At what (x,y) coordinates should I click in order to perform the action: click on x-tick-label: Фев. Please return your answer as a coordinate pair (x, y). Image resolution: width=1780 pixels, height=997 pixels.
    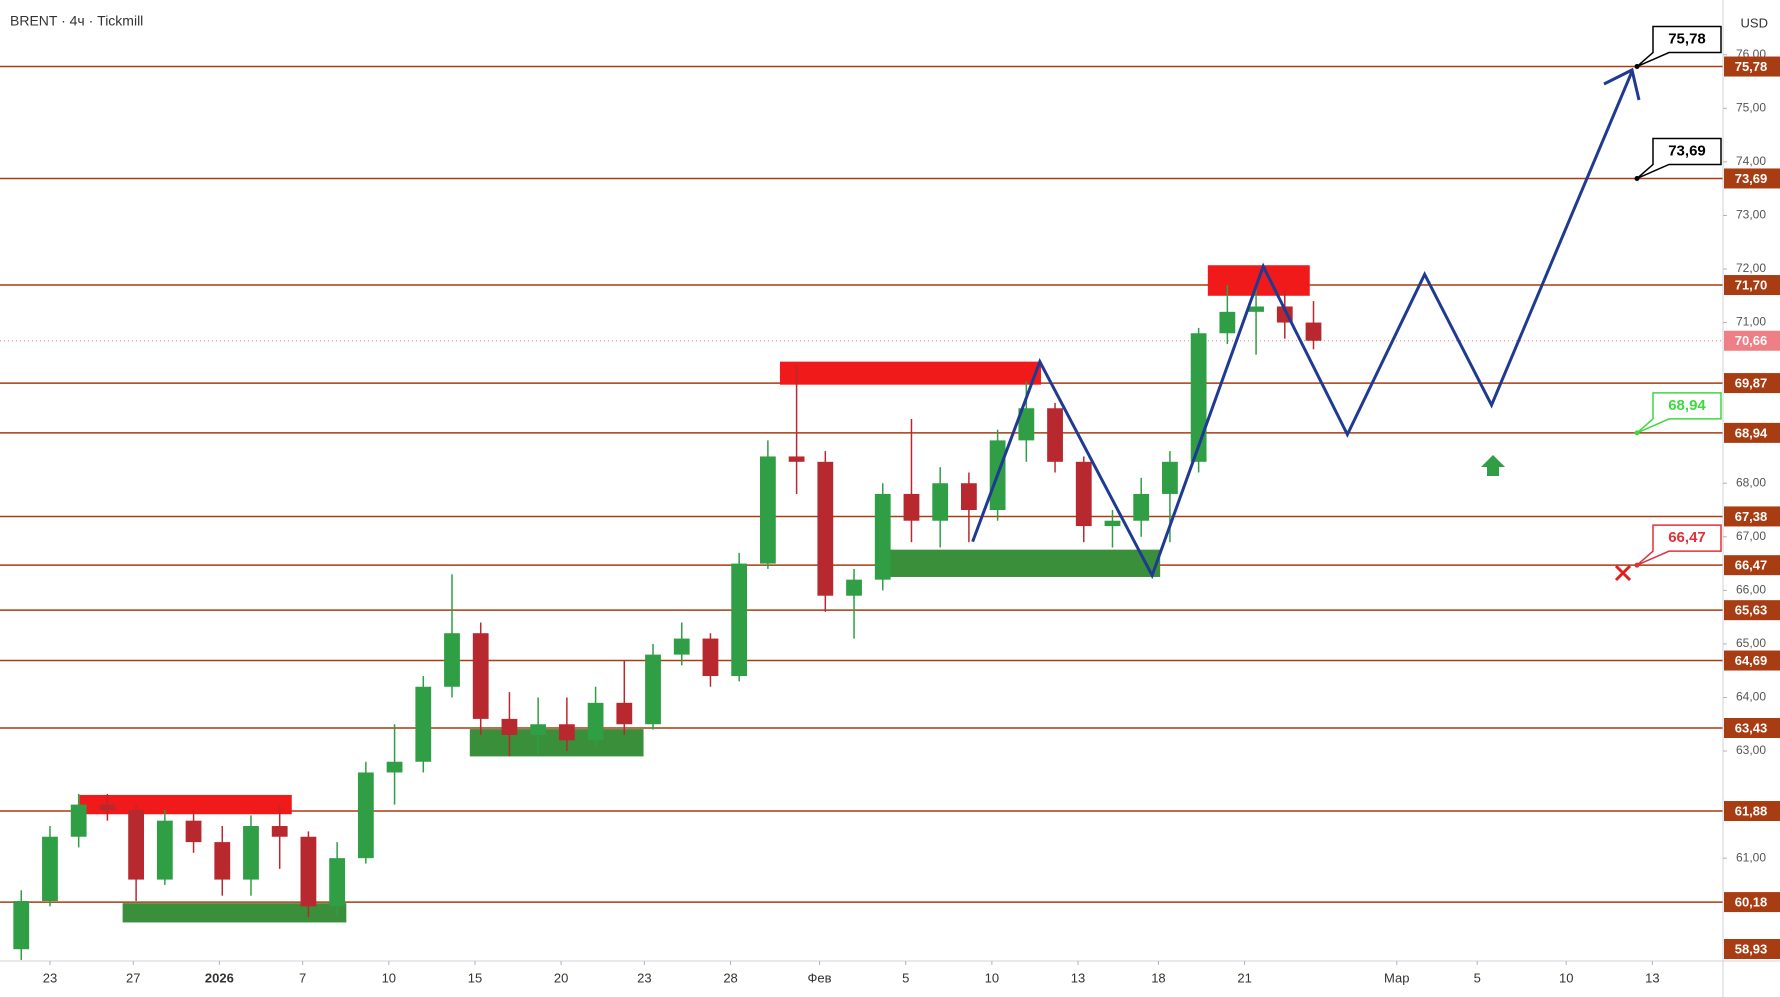
    Looking at the image, I should click on (820, 977).